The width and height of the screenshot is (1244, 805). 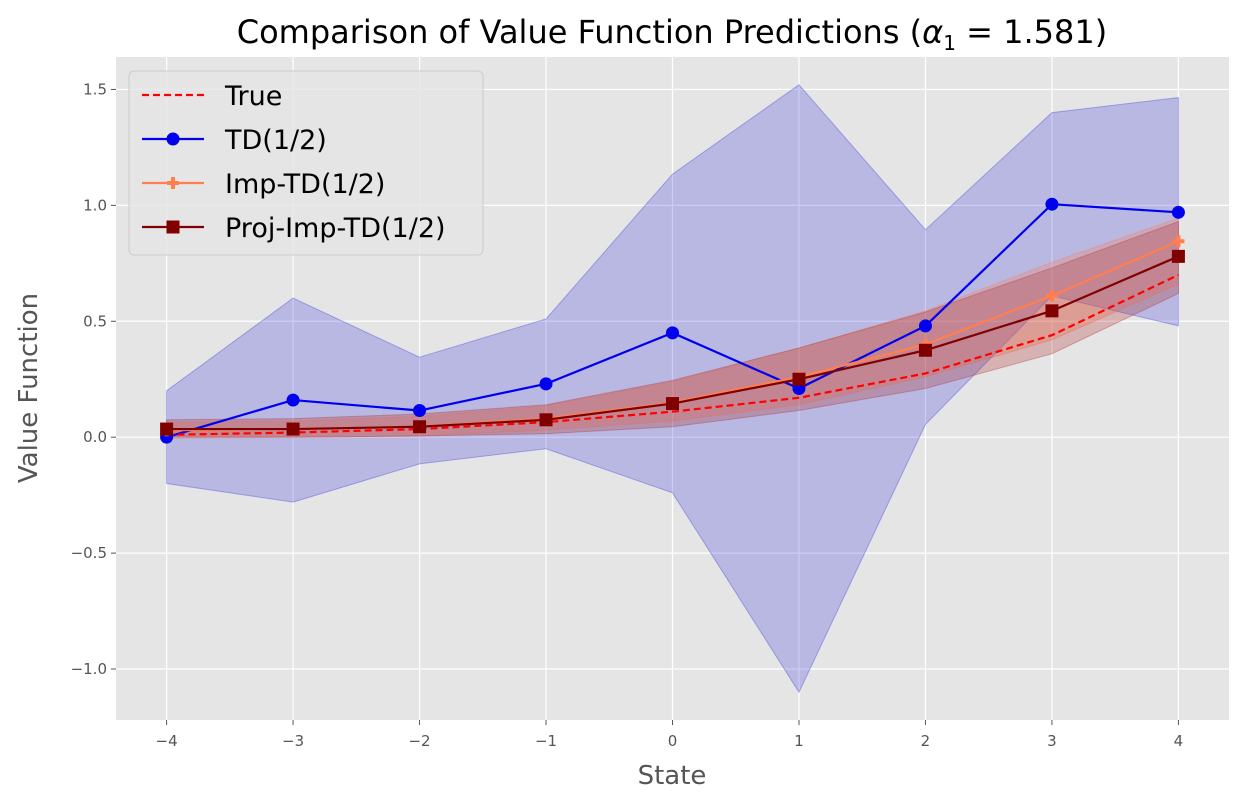 I want to click on chart-title-symbol: α, so click(x=932, y=32).